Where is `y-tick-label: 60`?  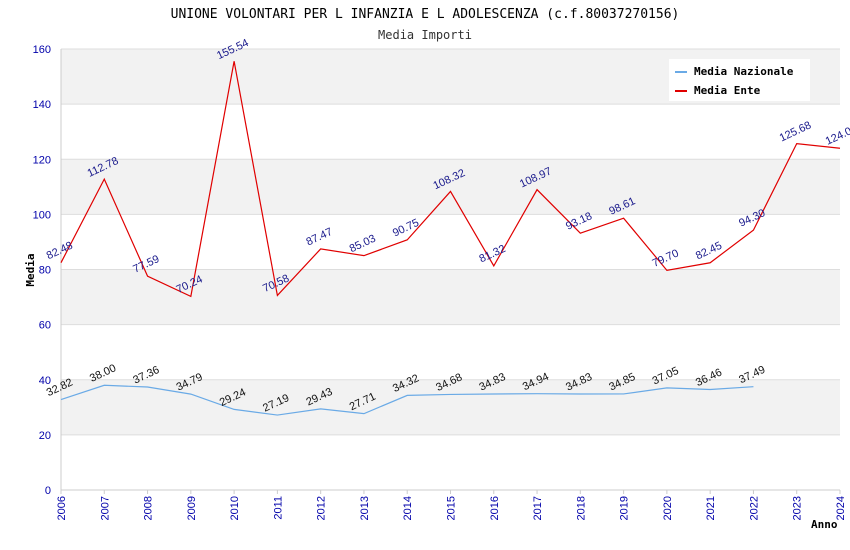 y-tick-label: 60 is located at coordinates (45, 326).